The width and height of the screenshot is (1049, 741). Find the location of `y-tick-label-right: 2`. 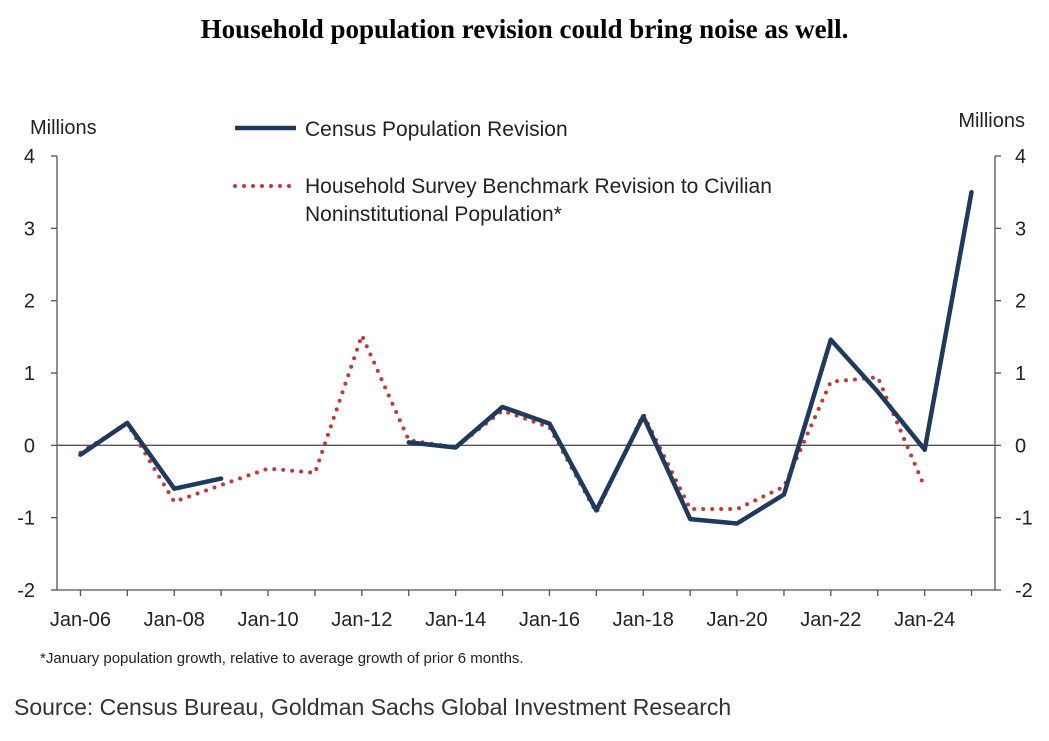

y-tick-label-right: 2 is located at coordinates (1020, 302).